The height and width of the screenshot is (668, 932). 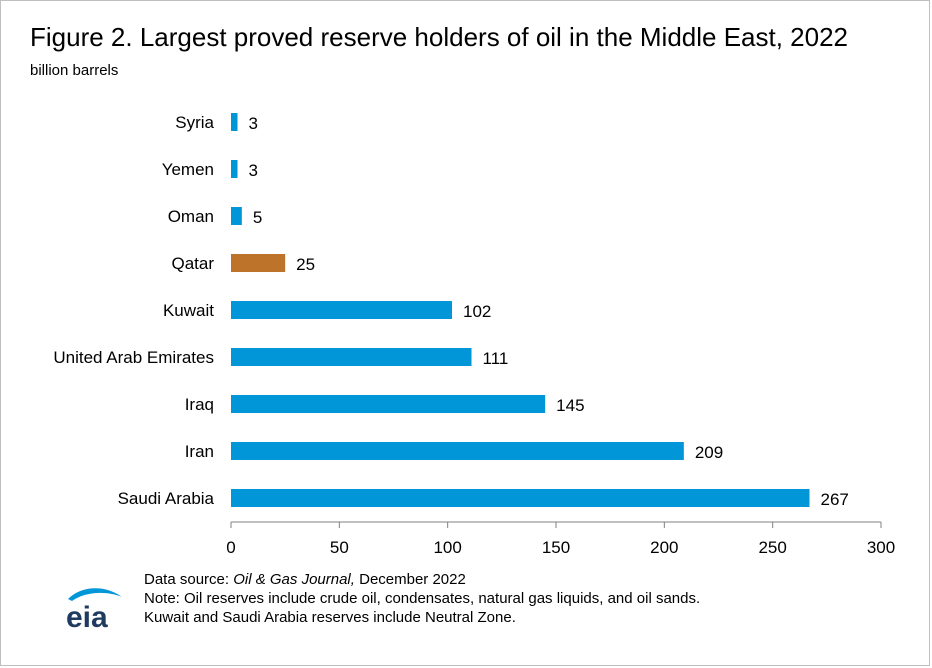 What do you see at coordinates (447, 547) in the screenshot?
I see `x-tick-label-100: 100` at bounding box center [447, 547].